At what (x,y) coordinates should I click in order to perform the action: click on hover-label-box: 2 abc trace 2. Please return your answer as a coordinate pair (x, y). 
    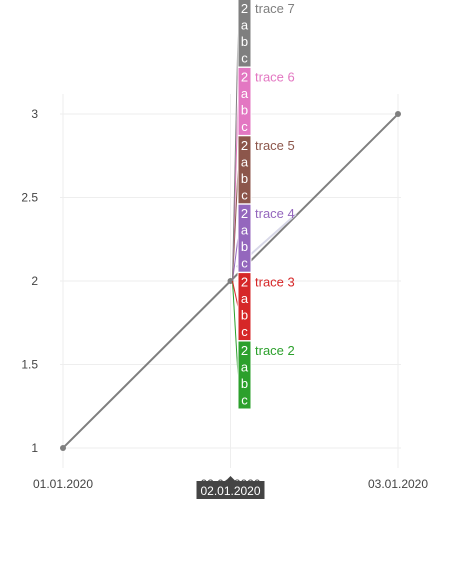
    Looking at the image, I should click on (266, 375).